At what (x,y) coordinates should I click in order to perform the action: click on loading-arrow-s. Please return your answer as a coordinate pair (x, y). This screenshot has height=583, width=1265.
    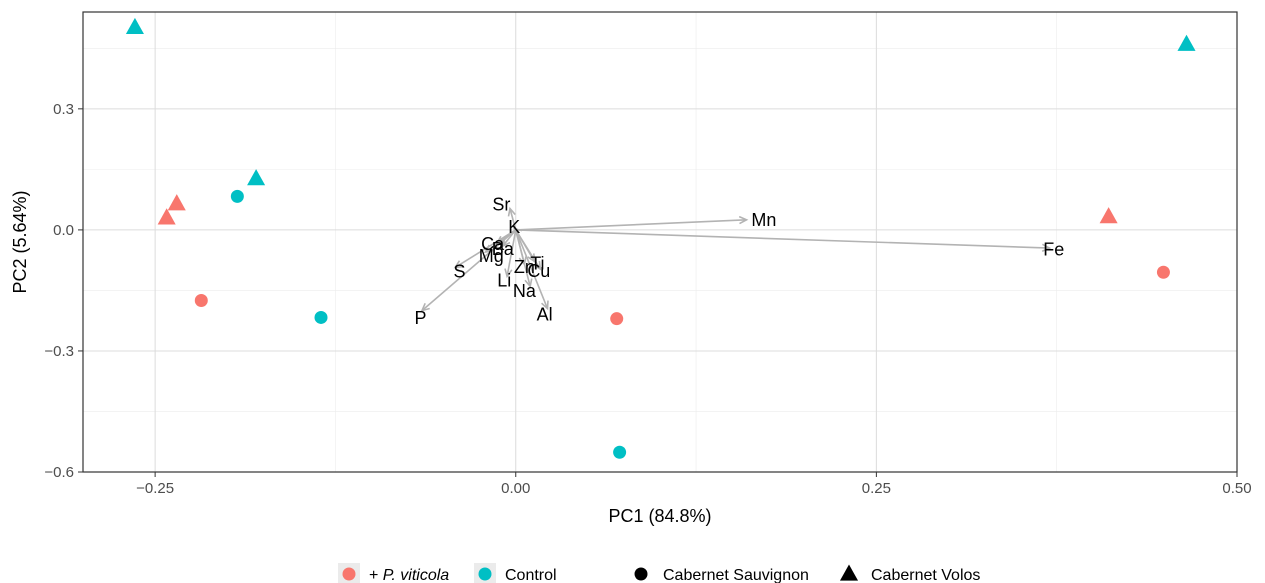
    Looking at the image, I should click on (485, 249).